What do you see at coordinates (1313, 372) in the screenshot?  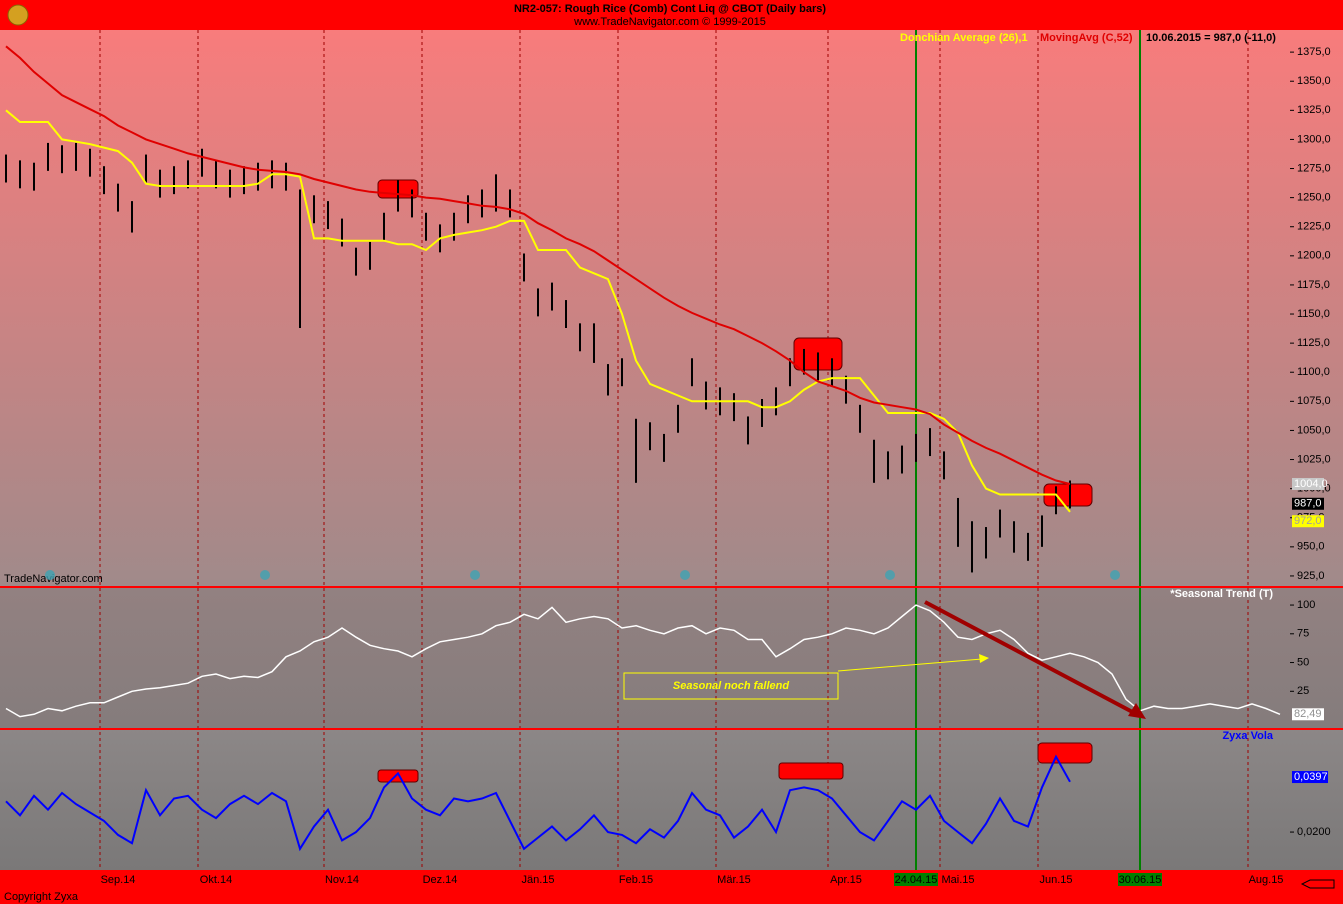 I see `y-tick-label: 1100,0` at bounding box center [1313, 372].